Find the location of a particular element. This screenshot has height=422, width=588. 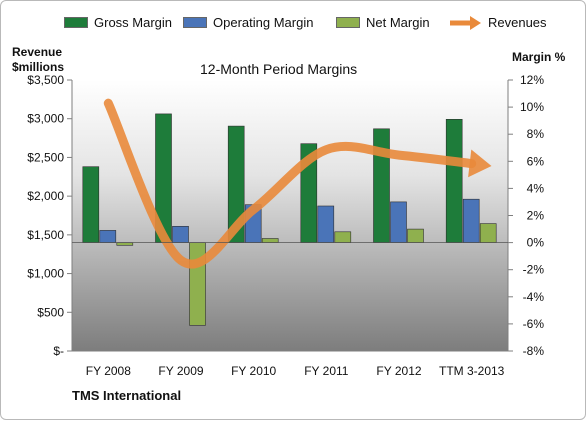

right-tick-label-5: 2% is located at coordinates (536, 216).